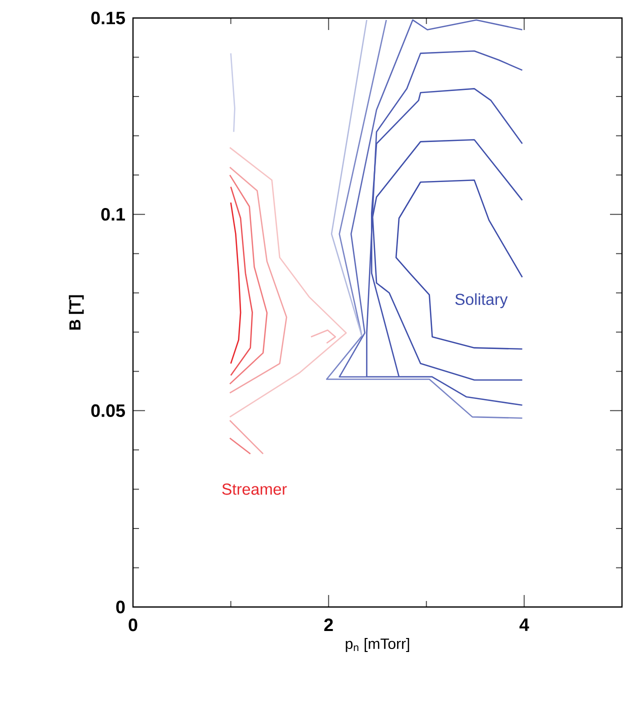 This screenshot has height=702, width=624. Describe the element at coordinates (108, 18) in the screenshot. I see `y-tick-label: 0.15` at that location.